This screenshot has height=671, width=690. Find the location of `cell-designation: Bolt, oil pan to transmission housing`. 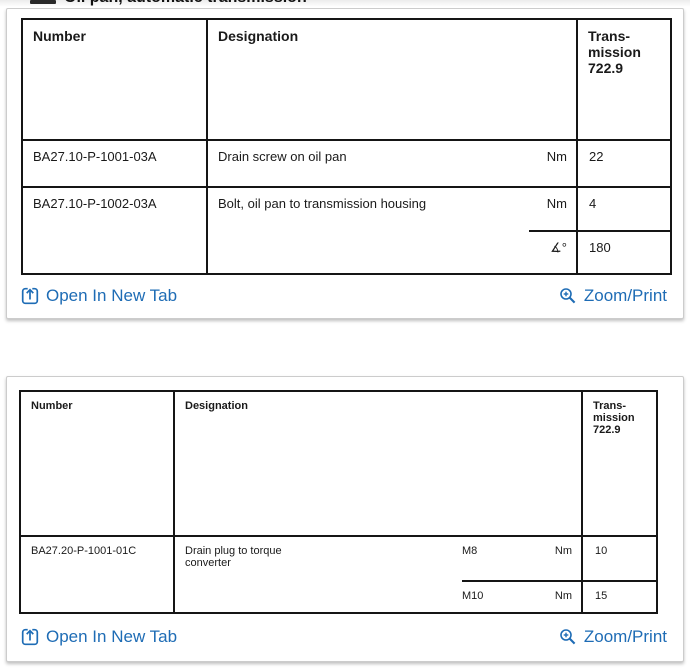

cell-designation: Bolt, oil pan to transmission housing is located at coordinates (322, 203).